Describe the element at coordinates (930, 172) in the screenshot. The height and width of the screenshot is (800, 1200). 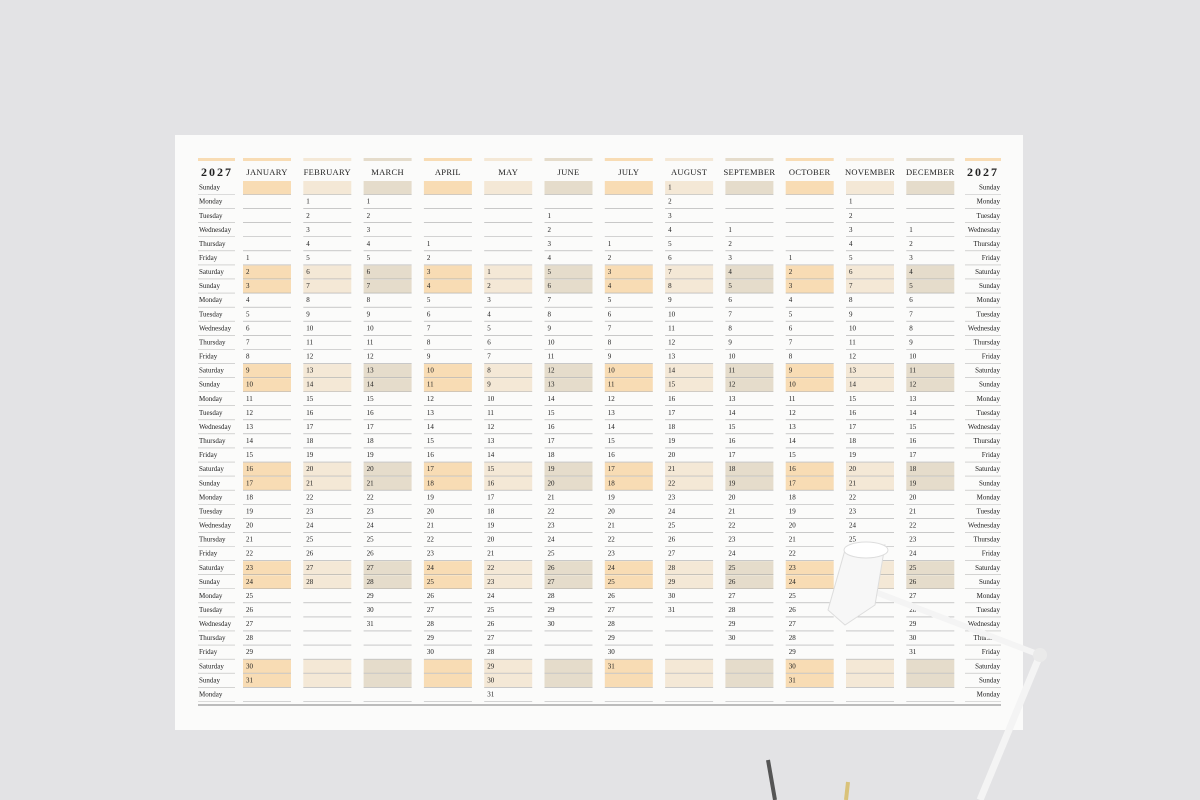
I see `month-name: DECEMBER` at that location.